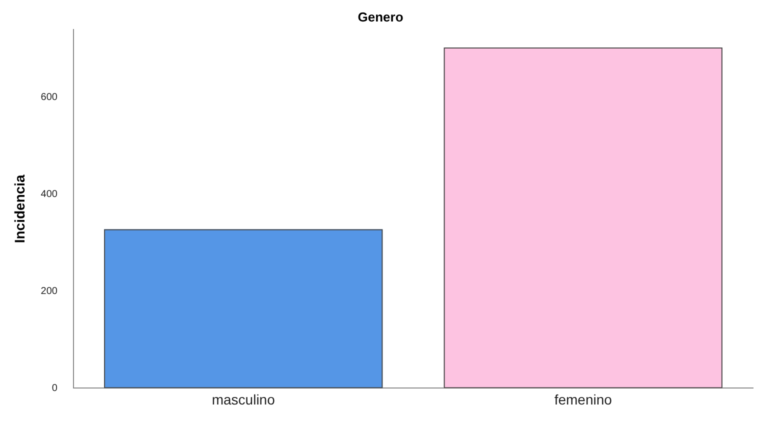  What do you see at coordinates (49, 292) in the screenshot?
I see `y-tick-label: 200` at bounding box center [49, 292].